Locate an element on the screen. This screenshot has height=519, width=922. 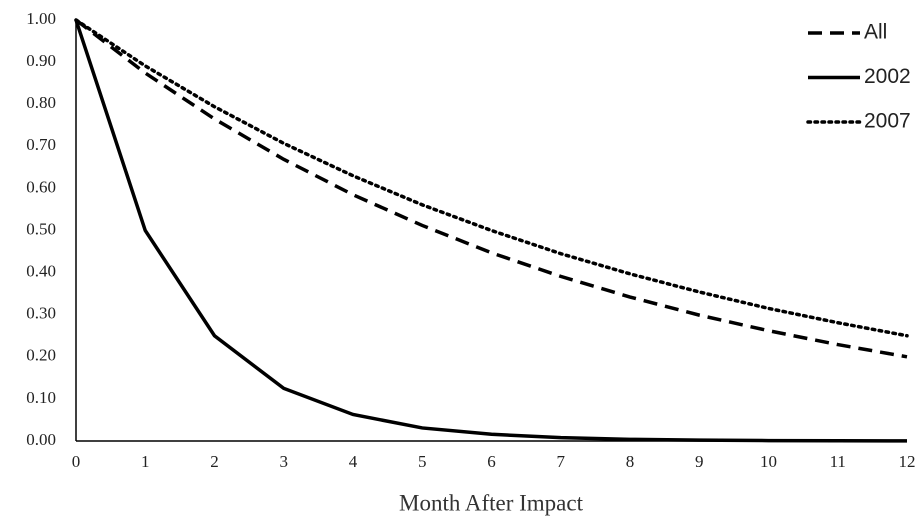
x-tick-label: 3 is located at coordinates (284, 461).